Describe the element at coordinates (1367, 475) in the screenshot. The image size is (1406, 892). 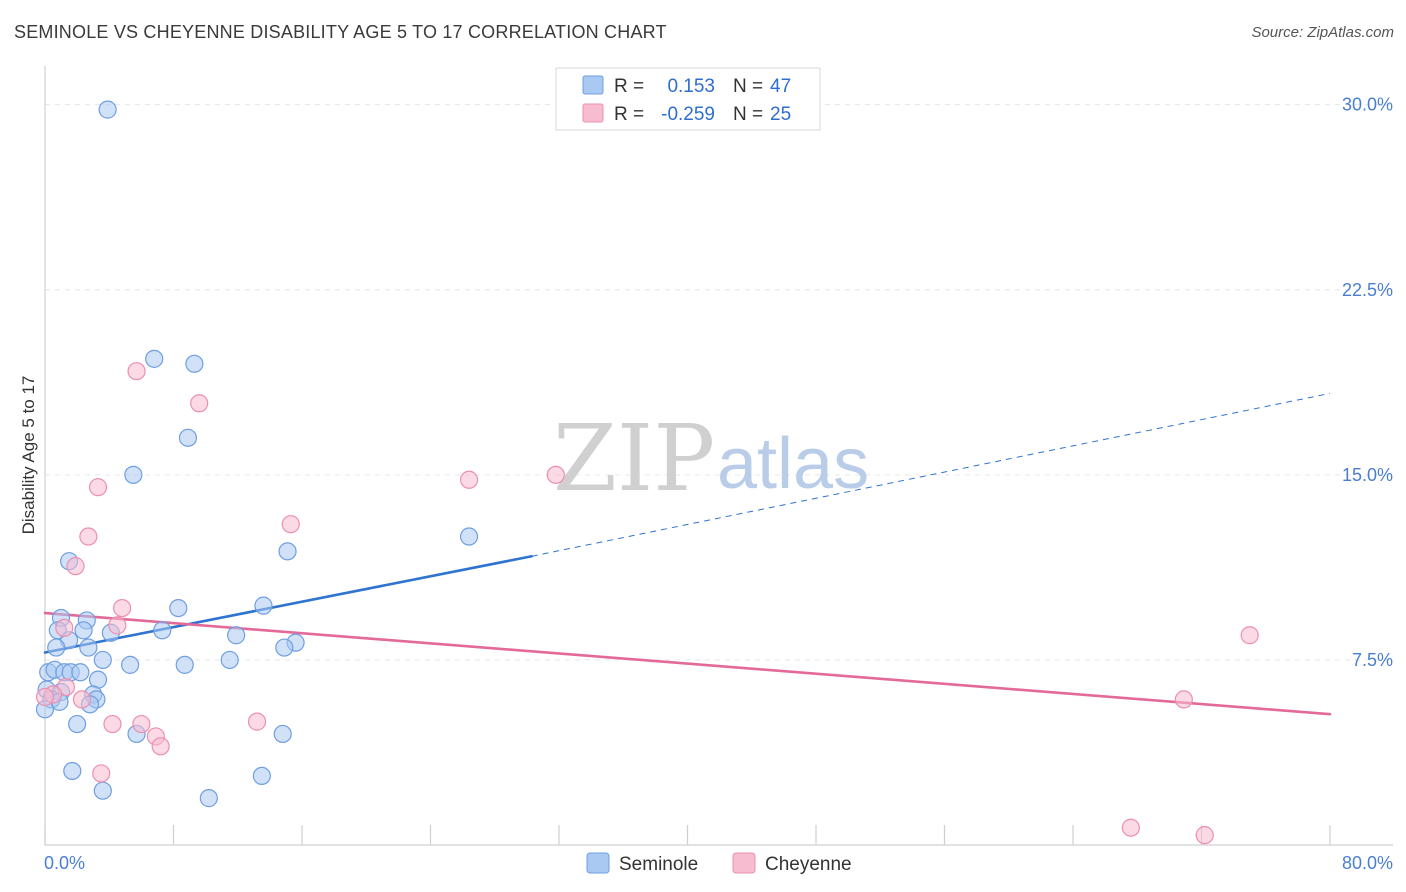
I see `y-tick-label: 15.0%` at that location.